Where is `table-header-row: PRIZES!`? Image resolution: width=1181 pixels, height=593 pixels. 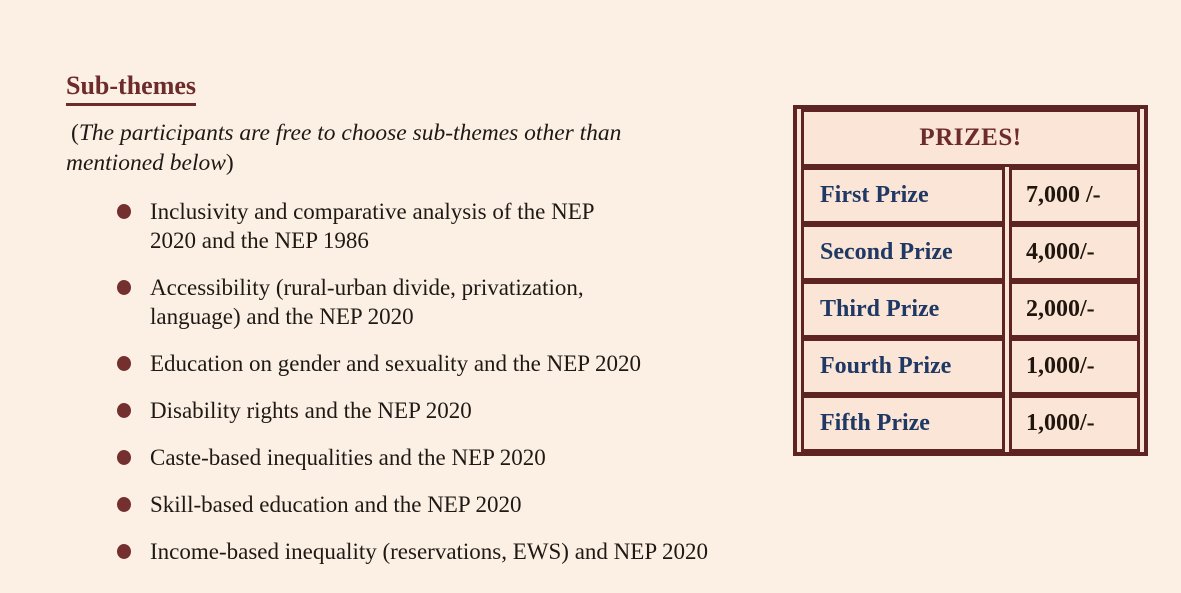 table-header-row: PRIZES! is located at coordinates (970, 138).